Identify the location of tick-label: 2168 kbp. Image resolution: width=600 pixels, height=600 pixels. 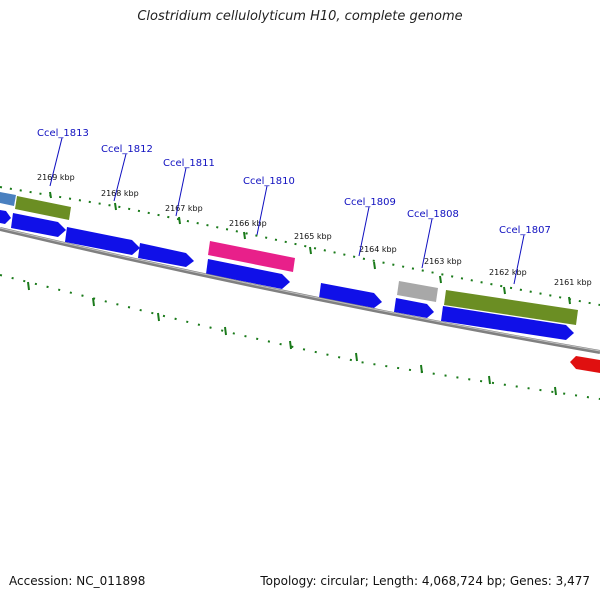
(120, 193).